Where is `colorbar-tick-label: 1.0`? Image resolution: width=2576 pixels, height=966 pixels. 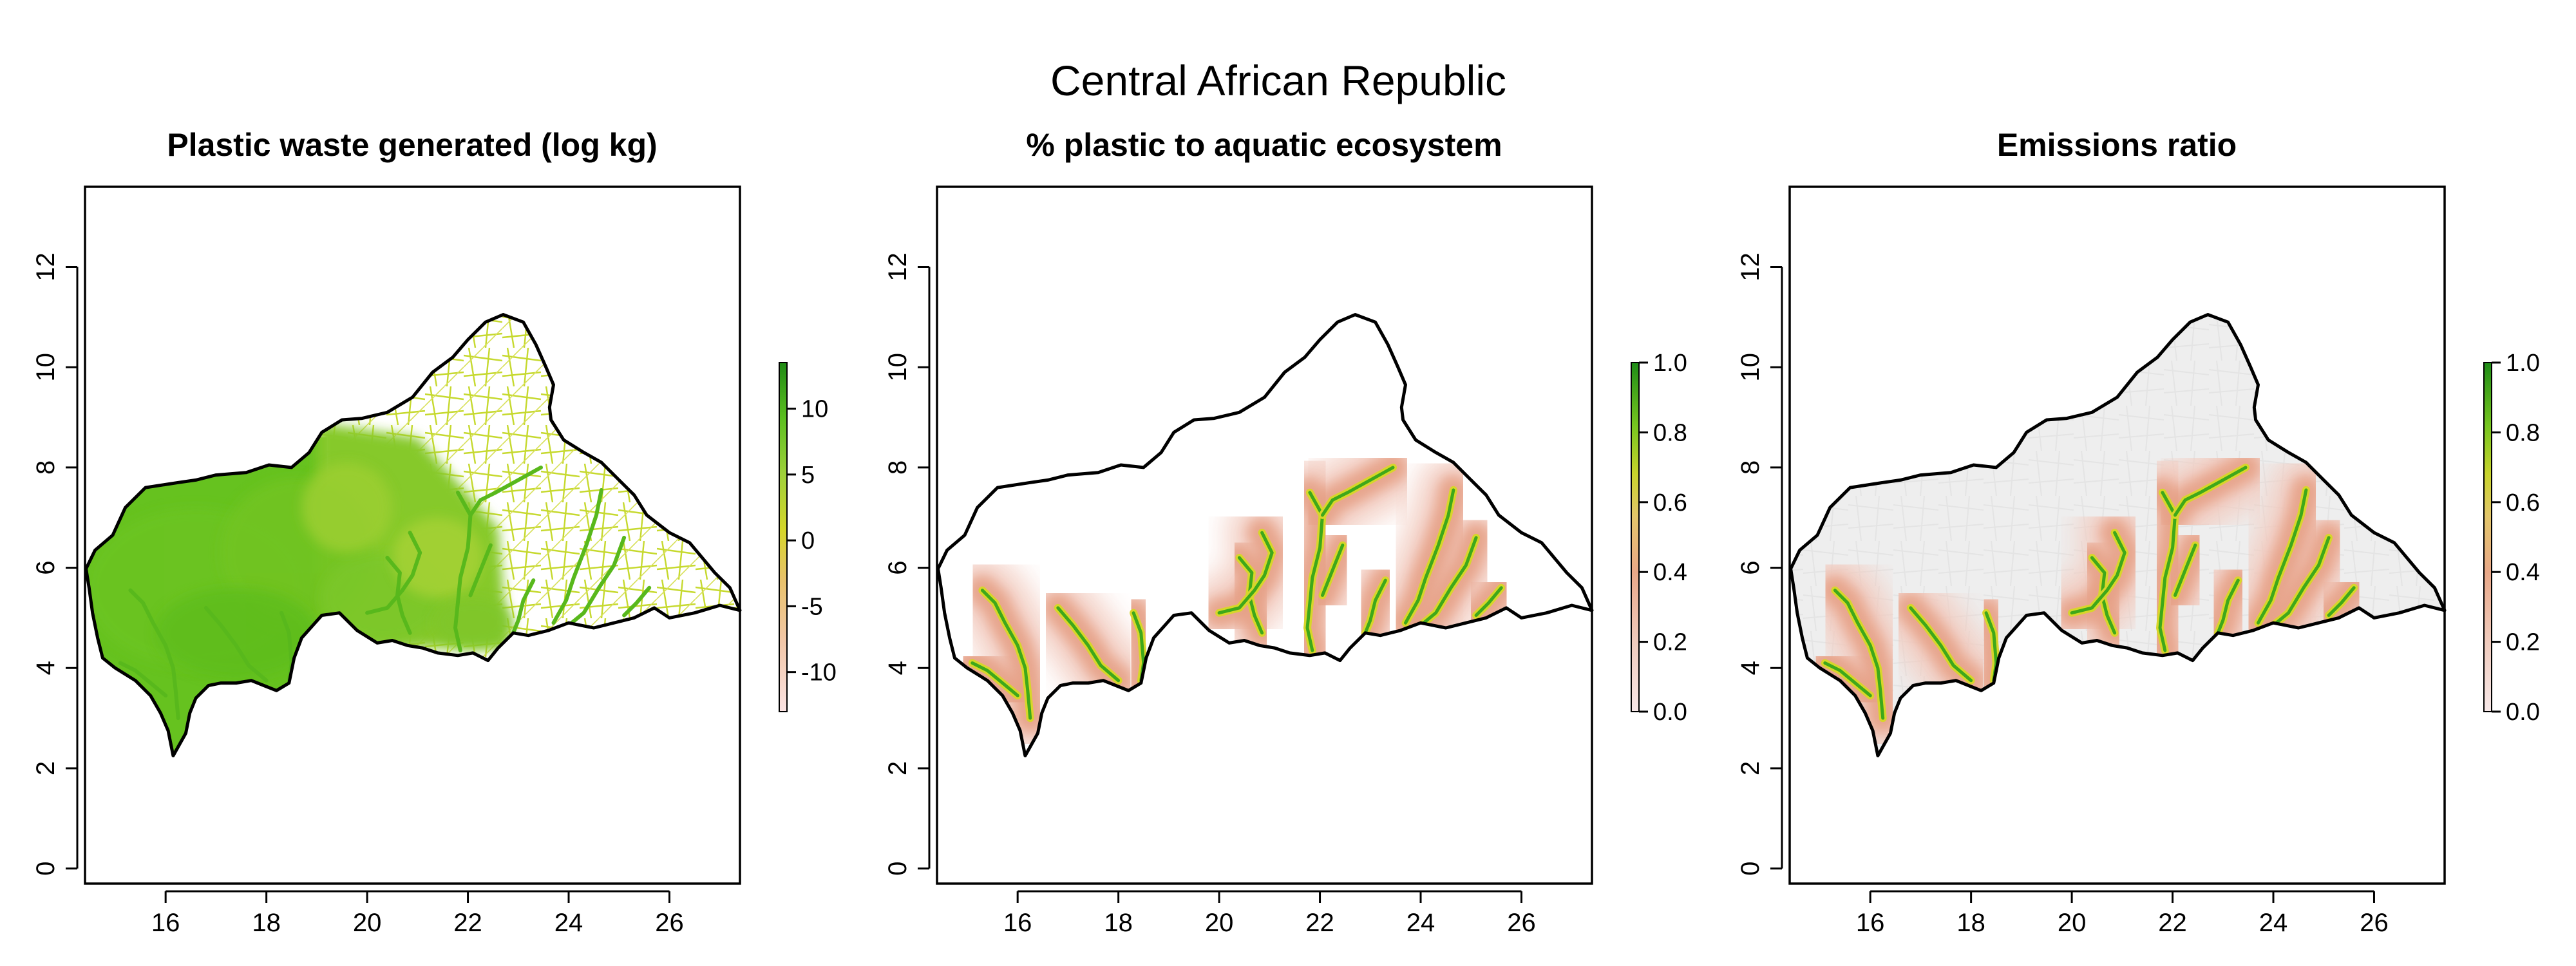 colorbar-tick-label: 1.0 is located at coordinates (1670, 364).